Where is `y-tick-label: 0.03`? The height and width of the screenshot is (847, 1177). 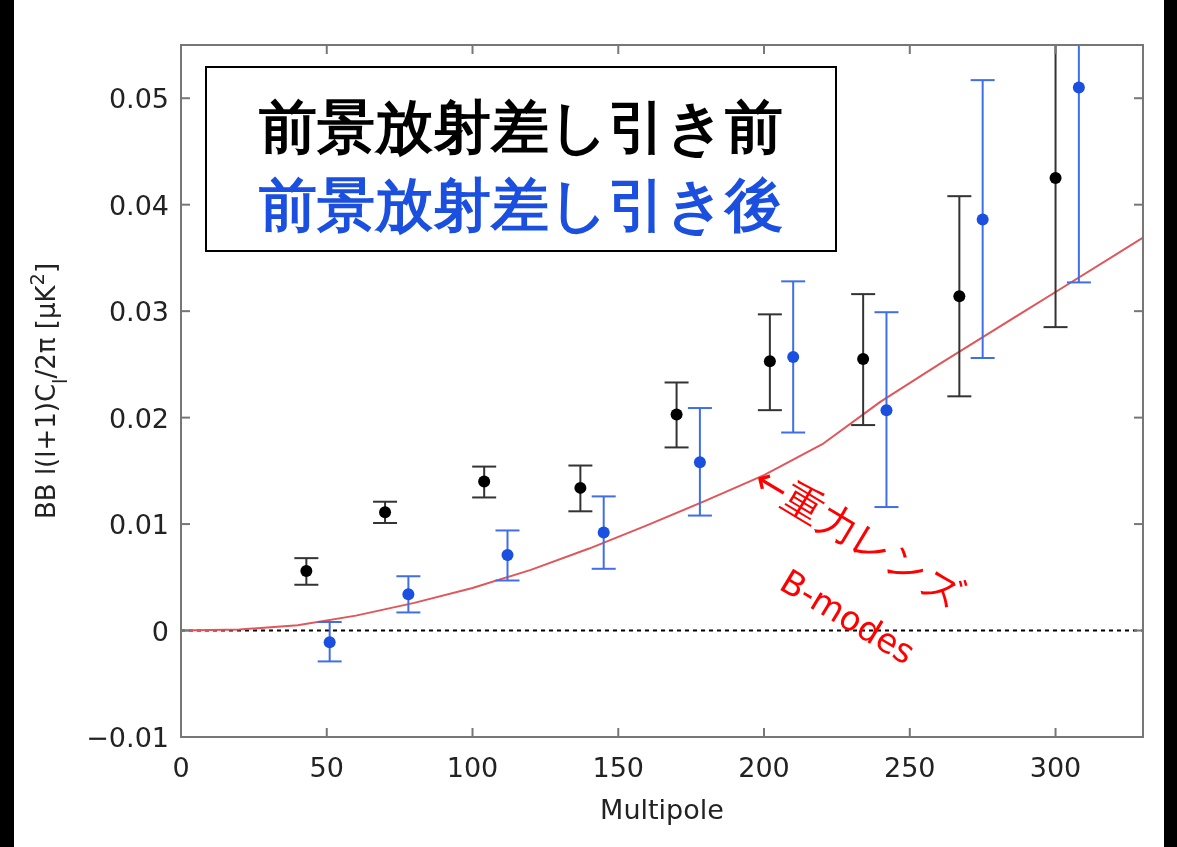 y-tick-label: 0.03 is located at coordinates (138, 312).